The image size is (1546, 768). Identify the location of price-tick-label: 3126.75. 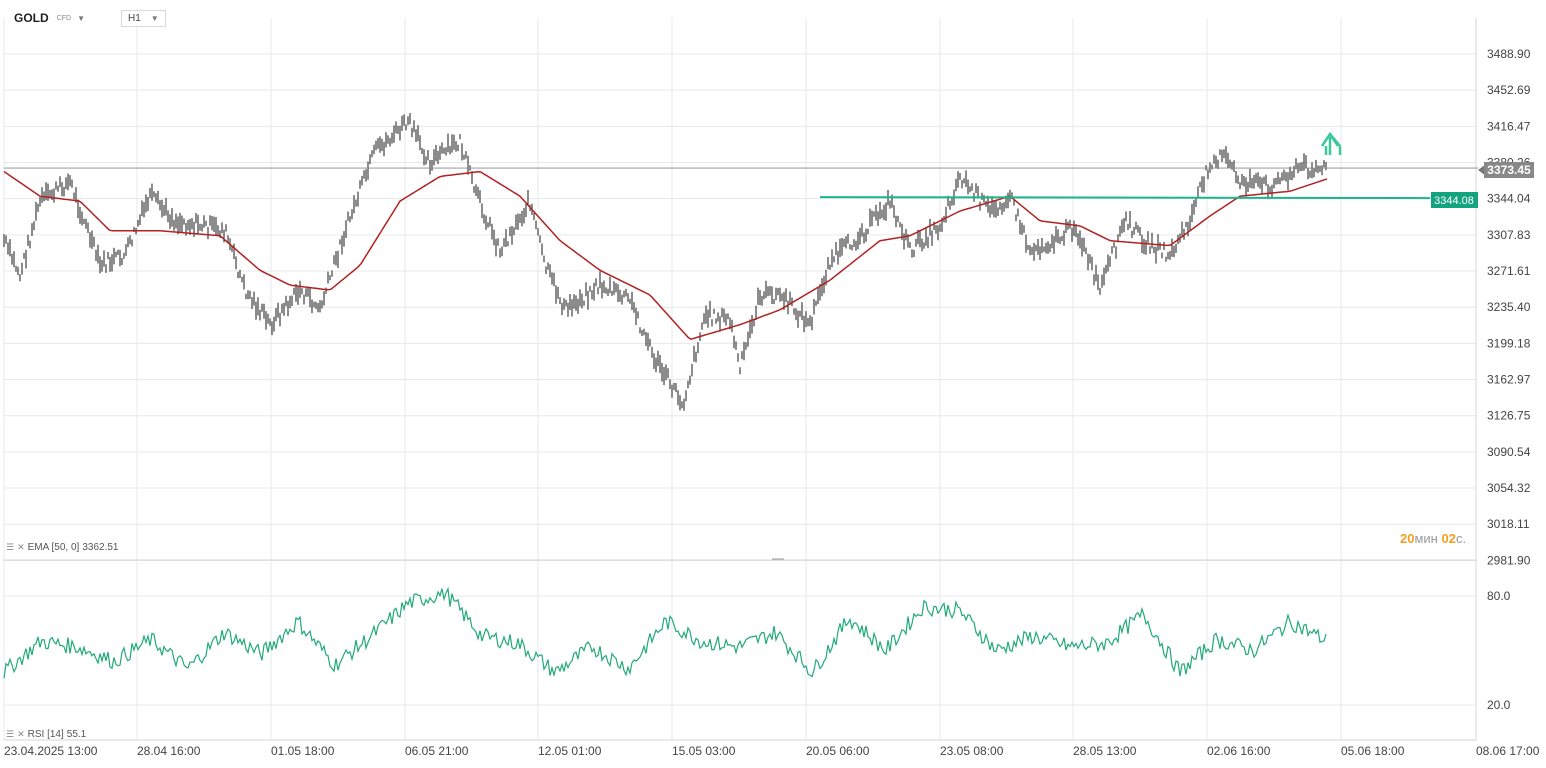
(1509, 416).